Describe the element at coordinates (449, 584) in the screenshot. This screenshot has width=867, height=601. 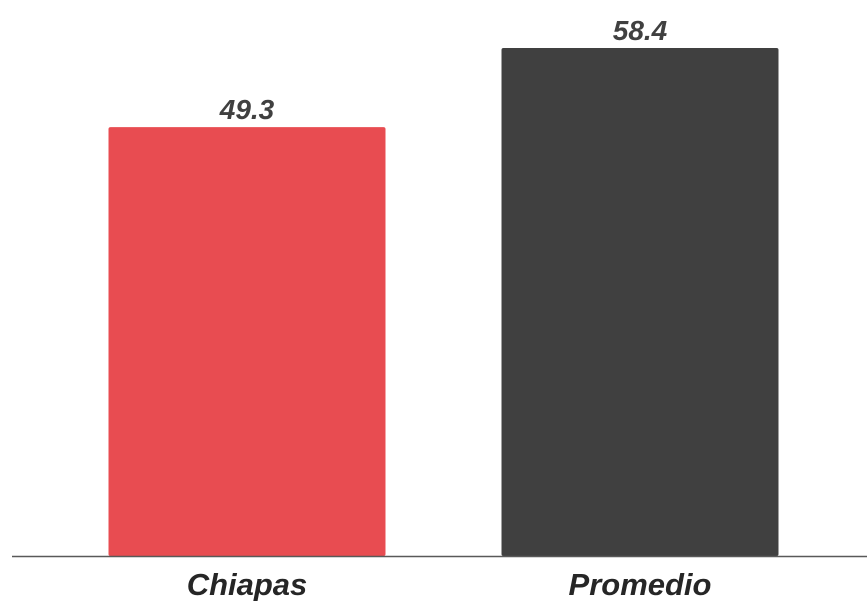
I see `category-labels-group: Chiapas Promedio` at that location.